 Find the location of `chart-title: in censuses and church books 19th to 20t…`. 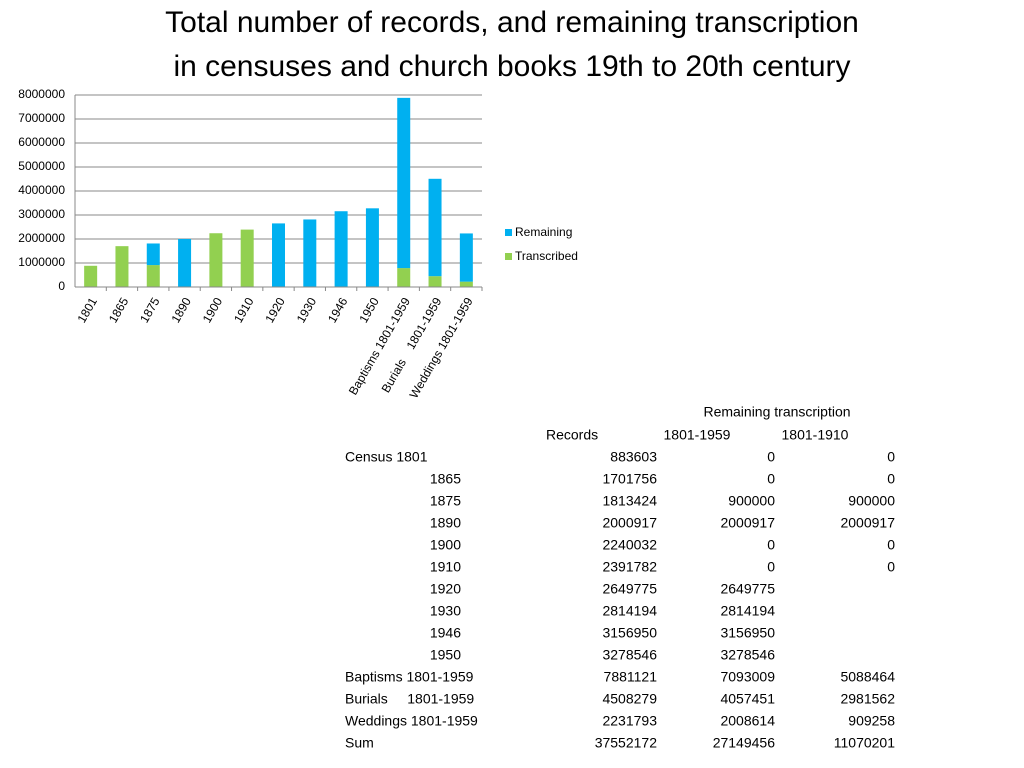

chart-title: in censuses and church books 19th to 20t… is located at coordinates (511, 66).